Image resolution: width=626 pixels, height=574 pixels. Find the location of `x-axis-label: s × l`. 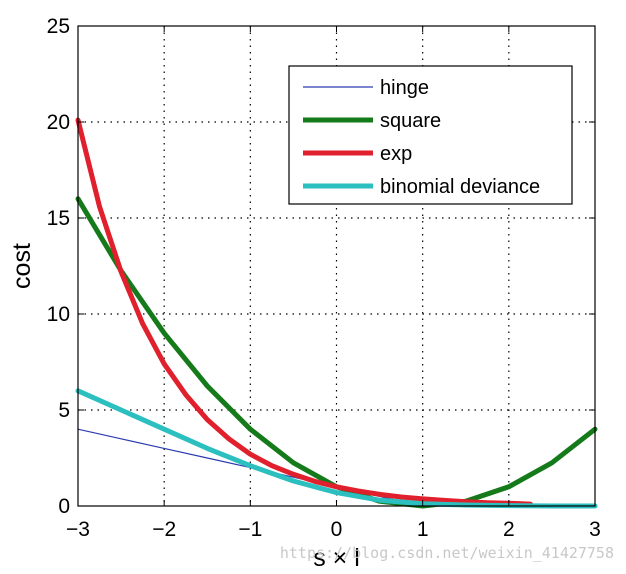

x-axis-label: s × l is located at coordinates (336, 558).